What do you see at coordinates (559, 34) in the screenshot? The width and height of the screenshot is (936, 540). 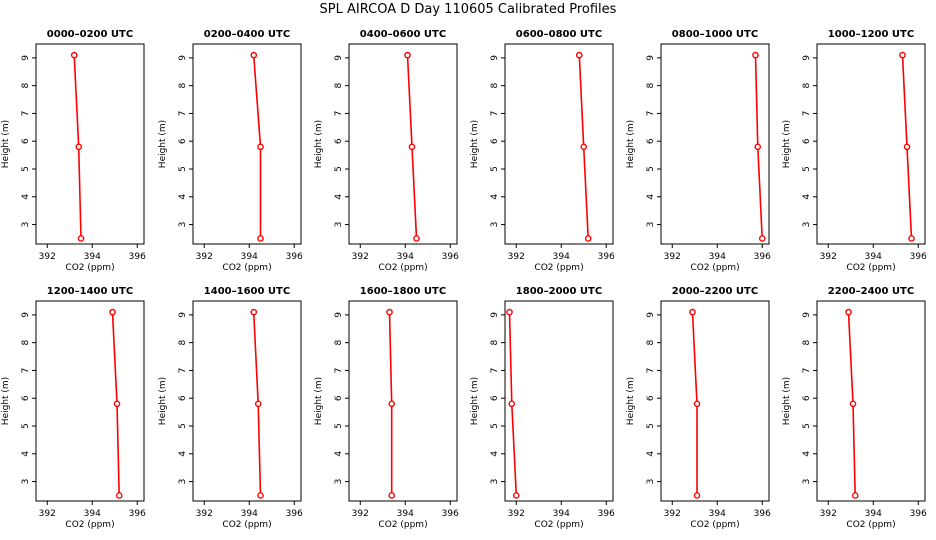 I see `panel-title: 0600–0800 UTC` at bounding box center [559, 34].